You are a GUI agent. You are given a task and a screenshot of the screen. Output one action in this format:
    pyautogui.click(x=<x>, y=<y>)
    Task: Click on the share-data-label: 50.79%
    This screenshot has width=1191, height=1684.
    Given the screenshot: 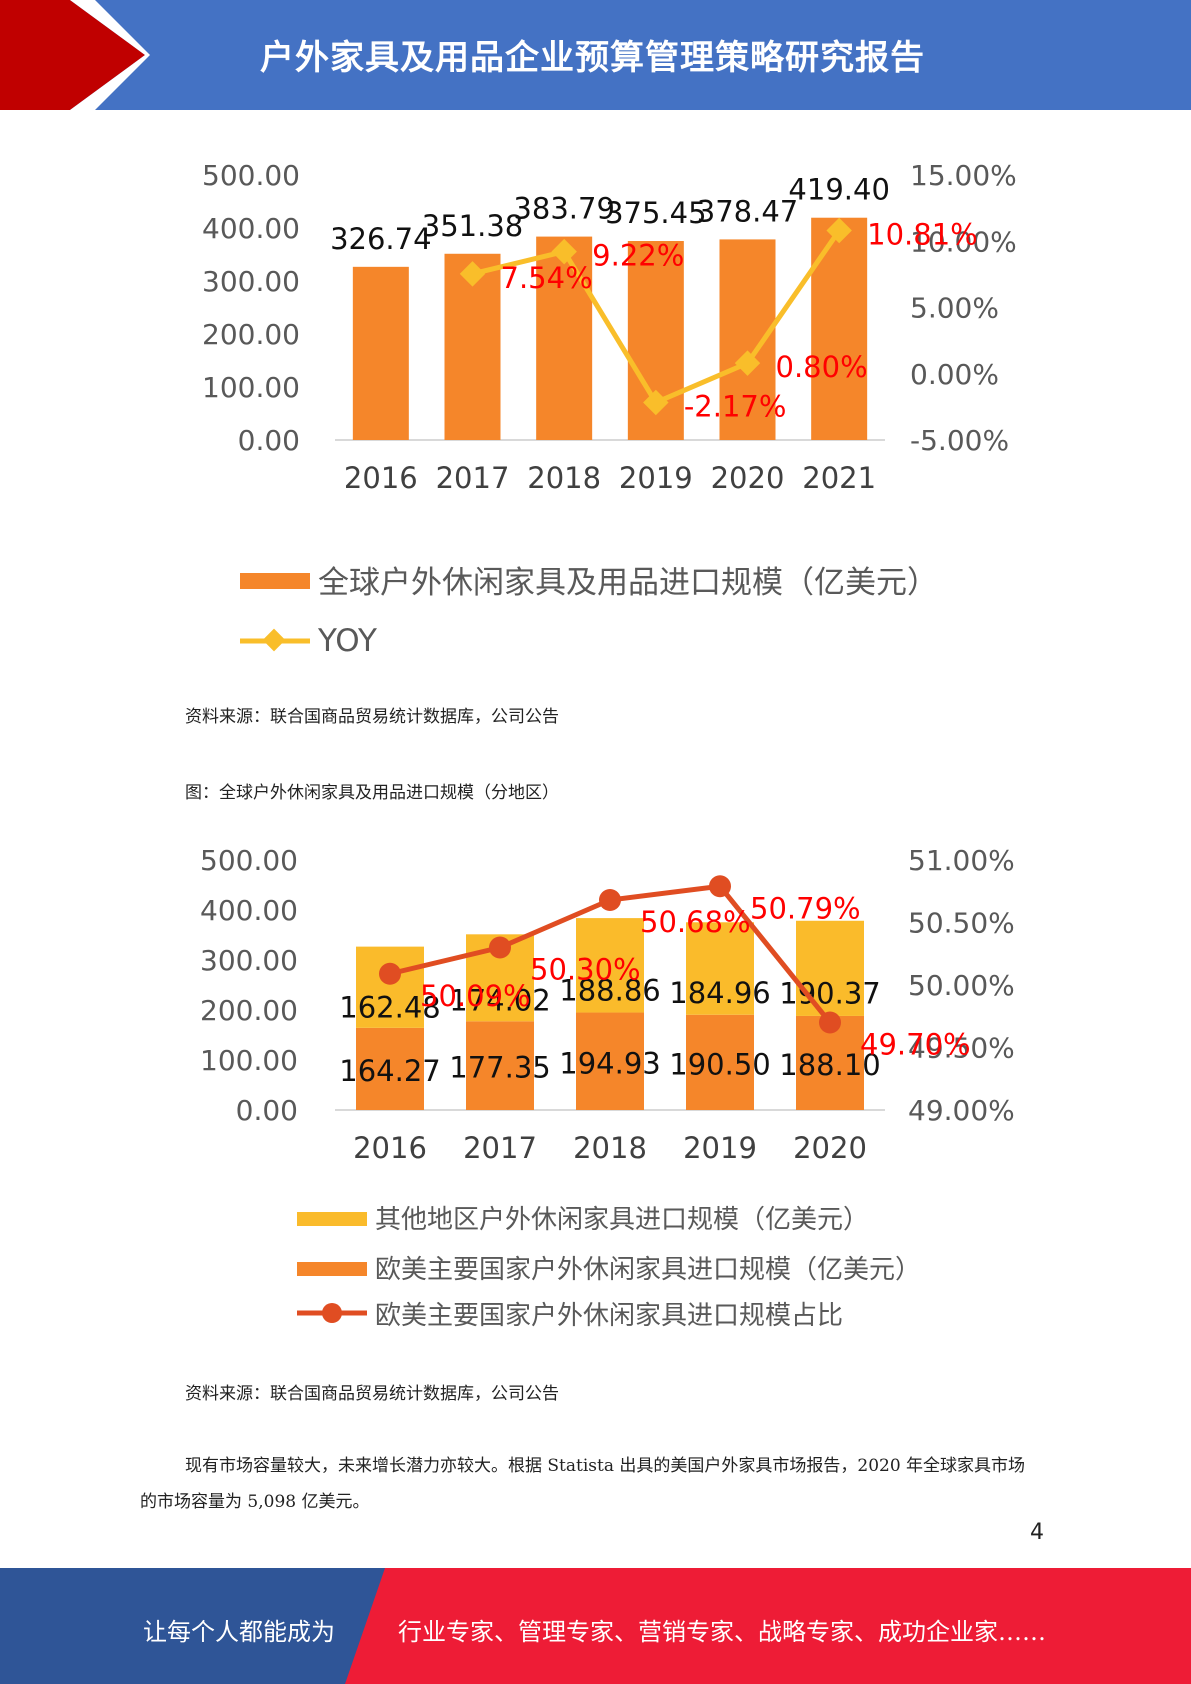 What is the action you would take?
    pyautogui.click(x=805, y=908)
    